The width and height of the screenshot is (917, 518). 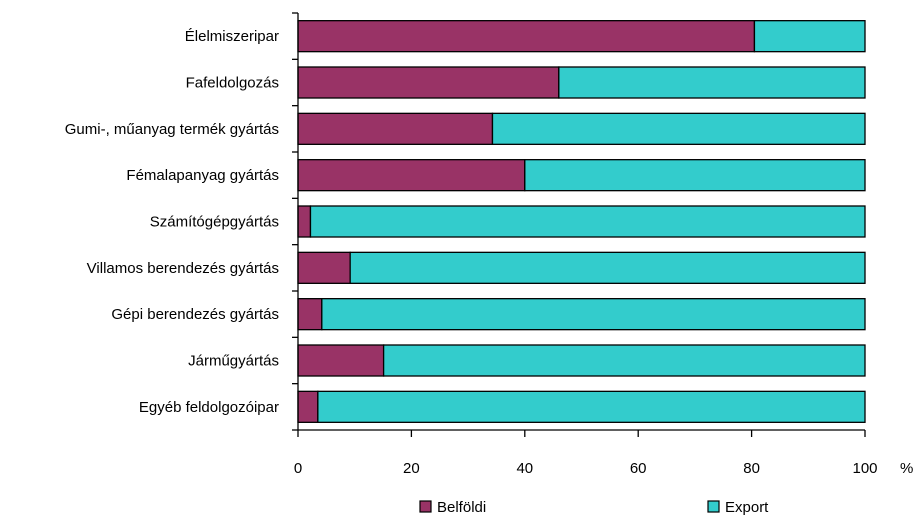 I want to click on x-tick-label: 40, so click(x=524, y=468).